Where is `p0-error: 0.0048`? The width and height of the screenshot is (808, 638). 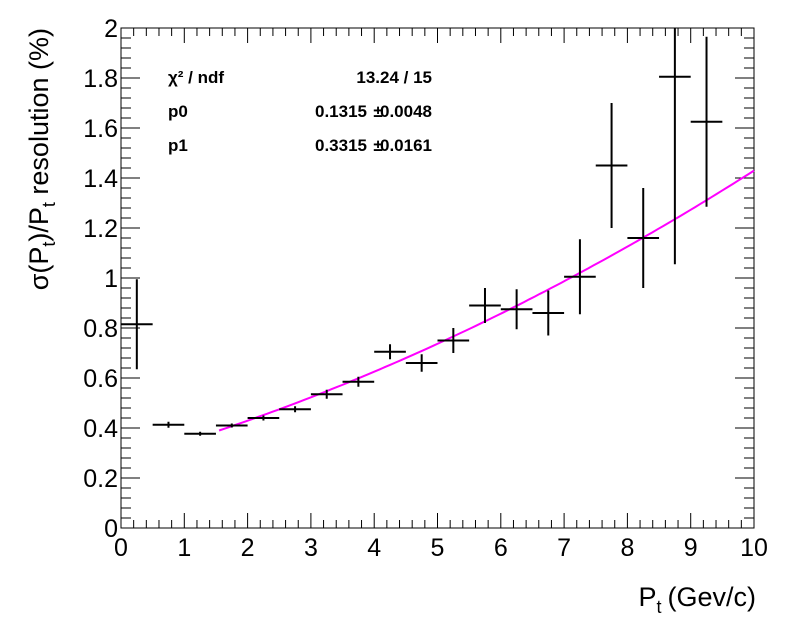
p0-error: 0.0048 is located at coordinates (406, 111).